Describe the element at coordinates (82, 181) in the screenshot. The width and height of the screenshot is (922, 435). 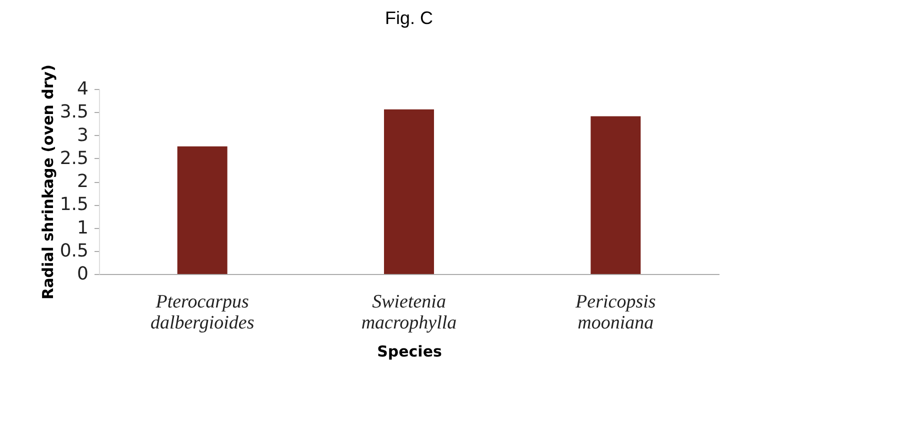
I see `y-tick-label: 2` at that location.